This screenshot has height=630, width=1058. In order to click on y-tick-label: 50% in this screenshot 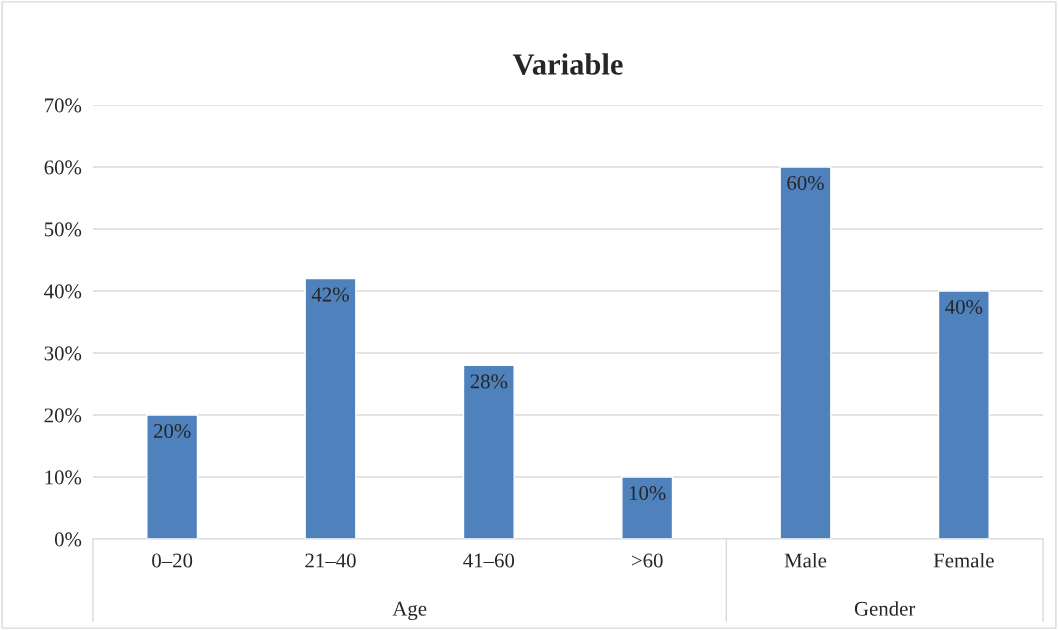, I will do `click(63, 229)`.